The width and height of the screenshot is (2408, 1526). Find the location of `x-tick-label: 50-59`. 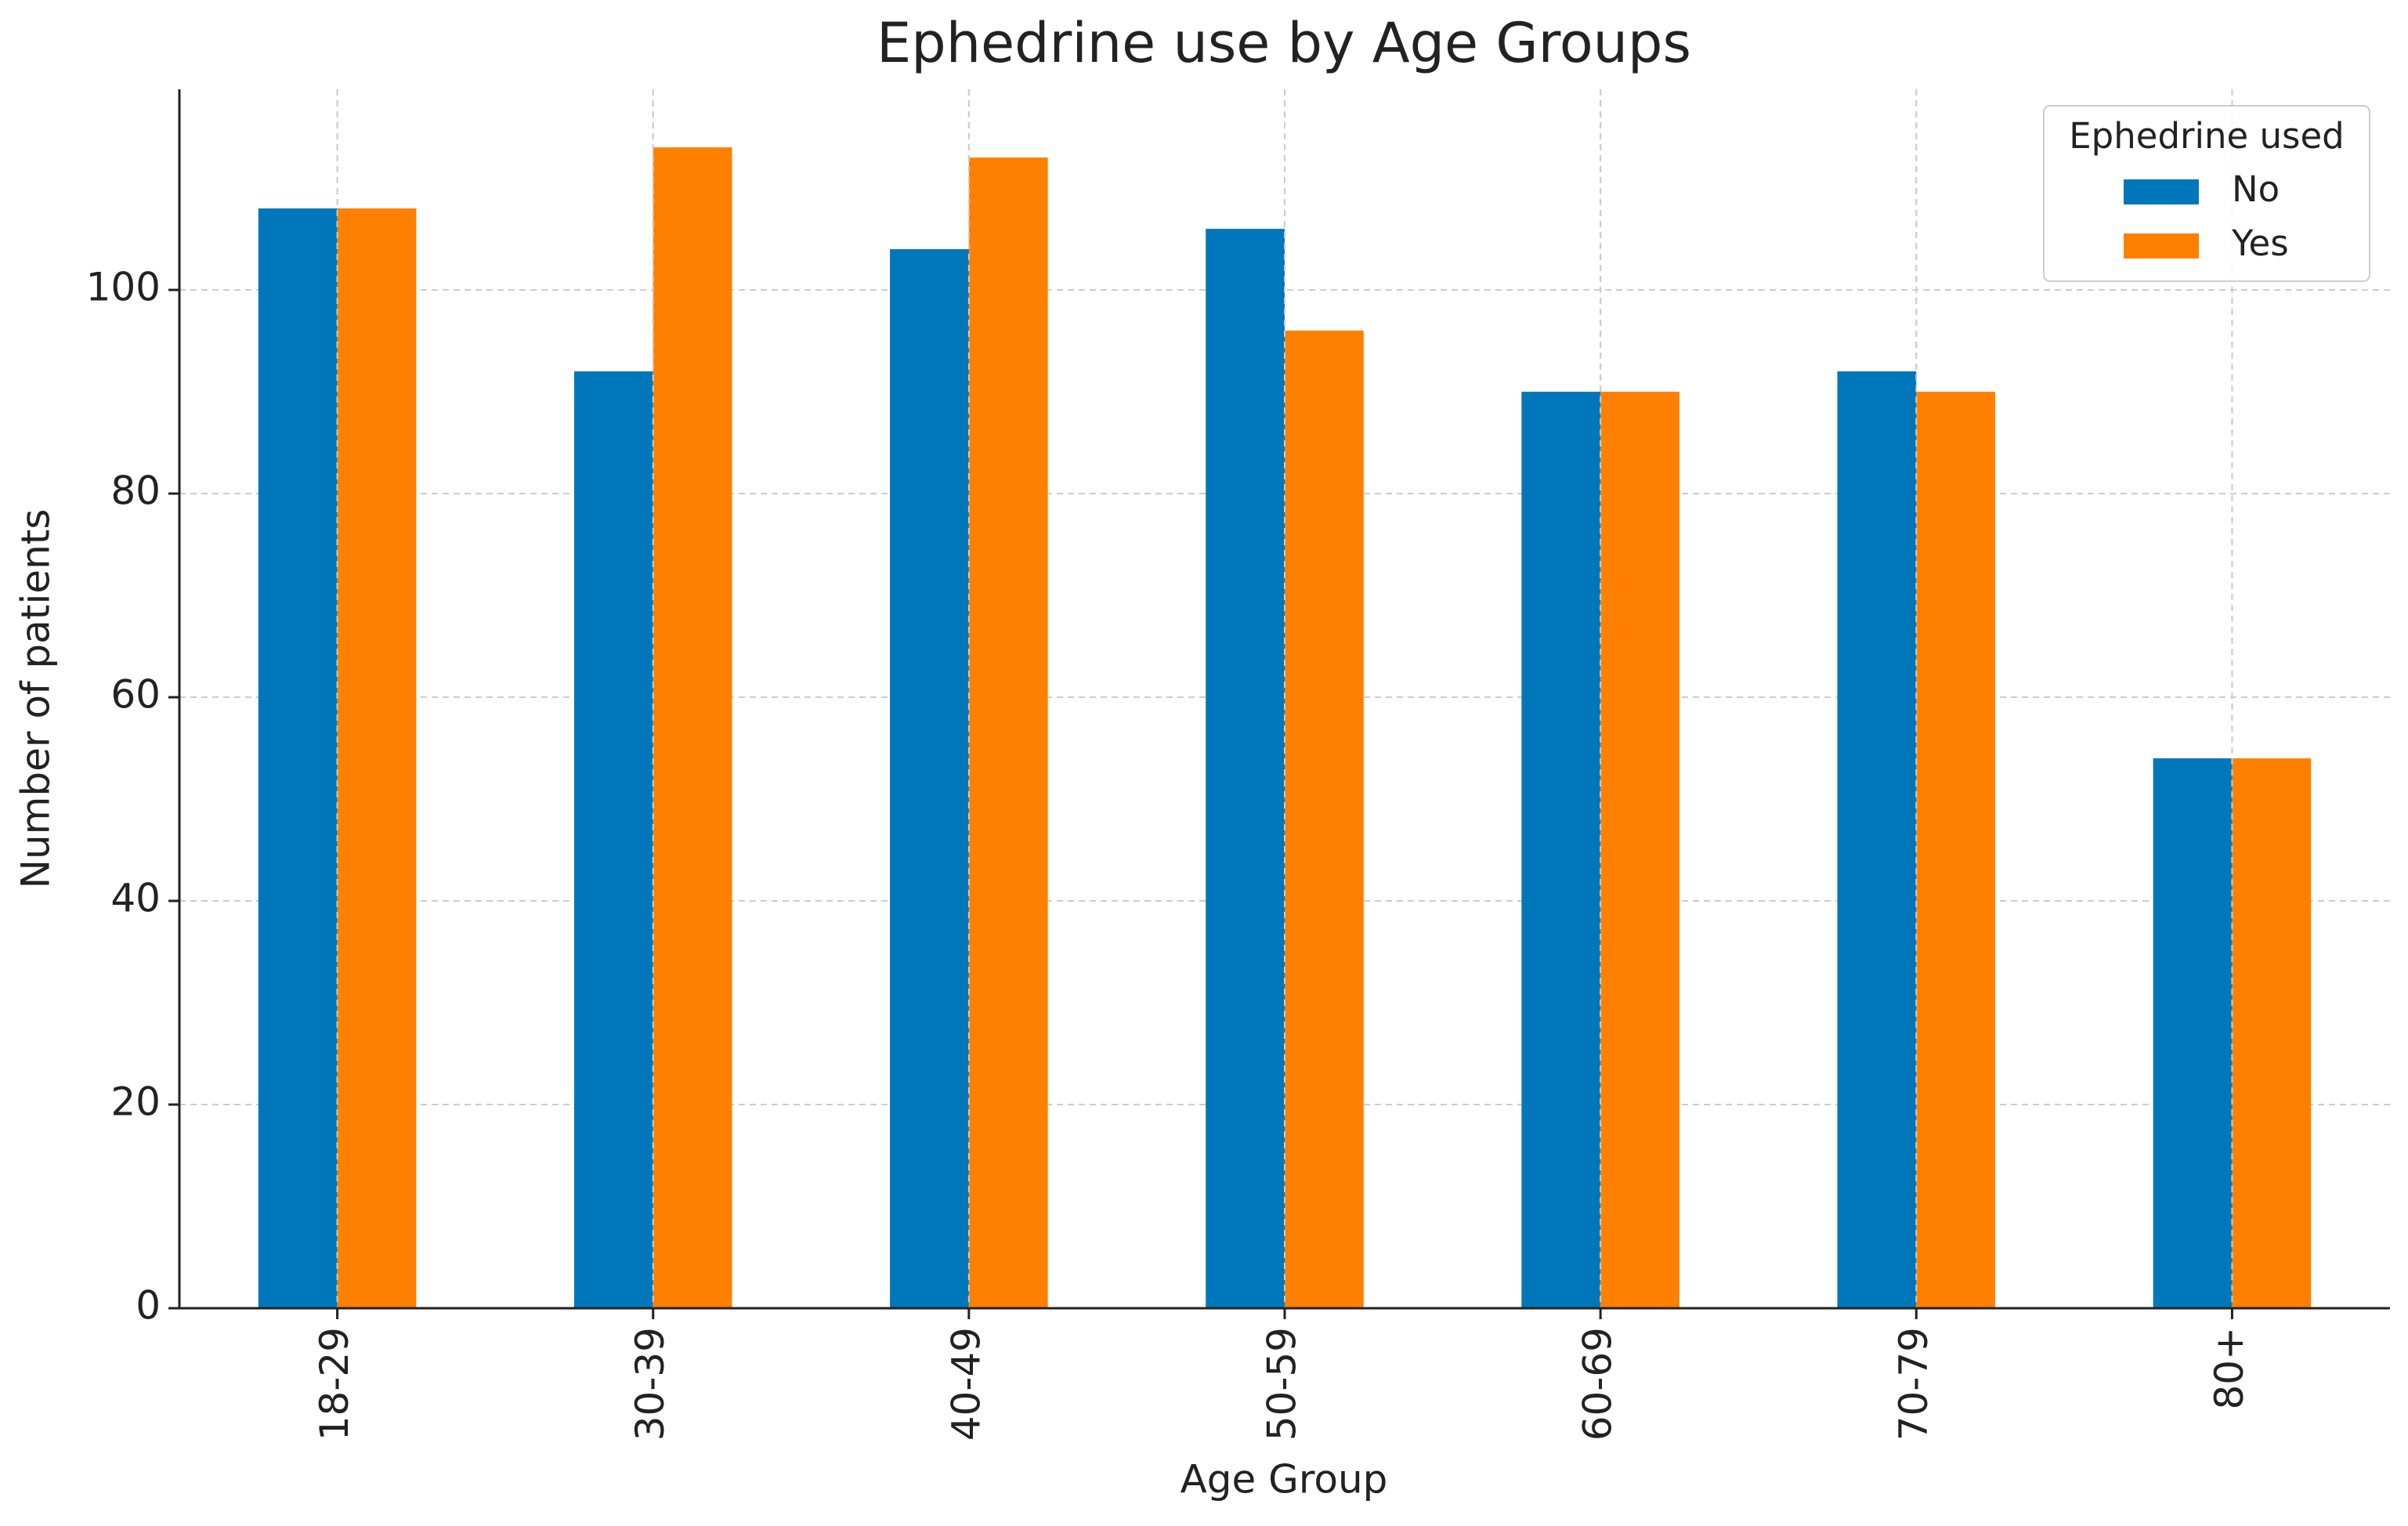

x-tick-label: 50-59 is located at coordinates (1282, 1384).